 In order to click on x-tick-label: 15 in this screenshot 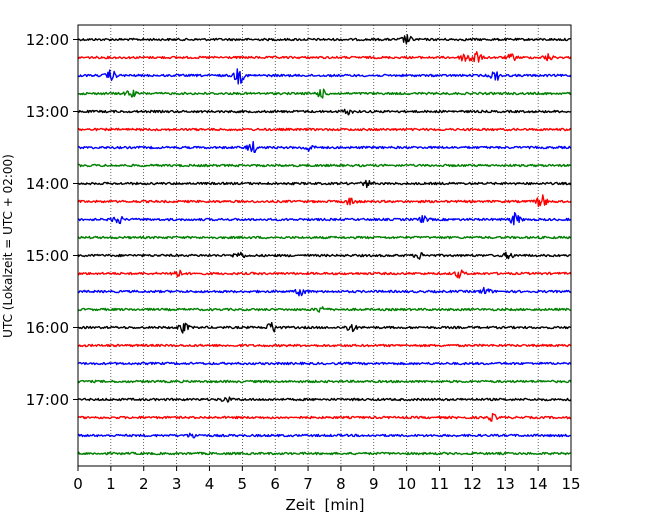, I will do `click(570, 484)`.